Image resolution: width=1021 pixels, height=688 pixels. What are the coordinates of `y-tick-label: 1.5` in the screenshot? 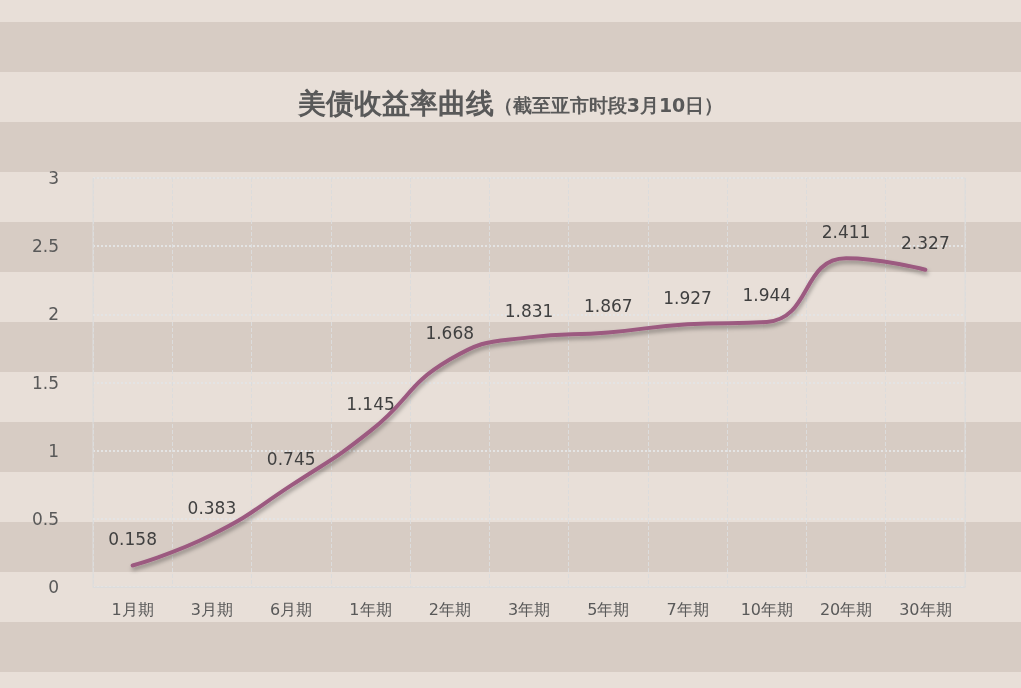 It's located at (45, 382).